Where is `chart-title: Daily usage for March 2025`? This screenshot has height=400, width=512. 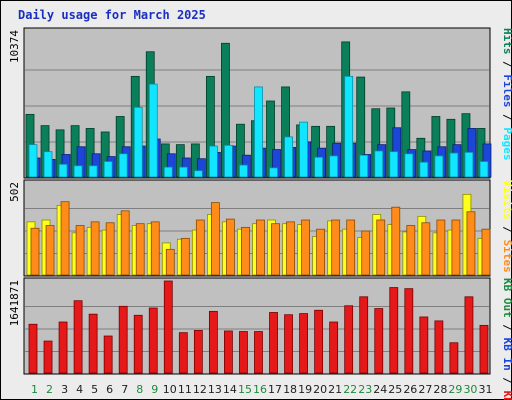 chart-title: Daily usage for March 2025 is located at coordinates (112, 15).